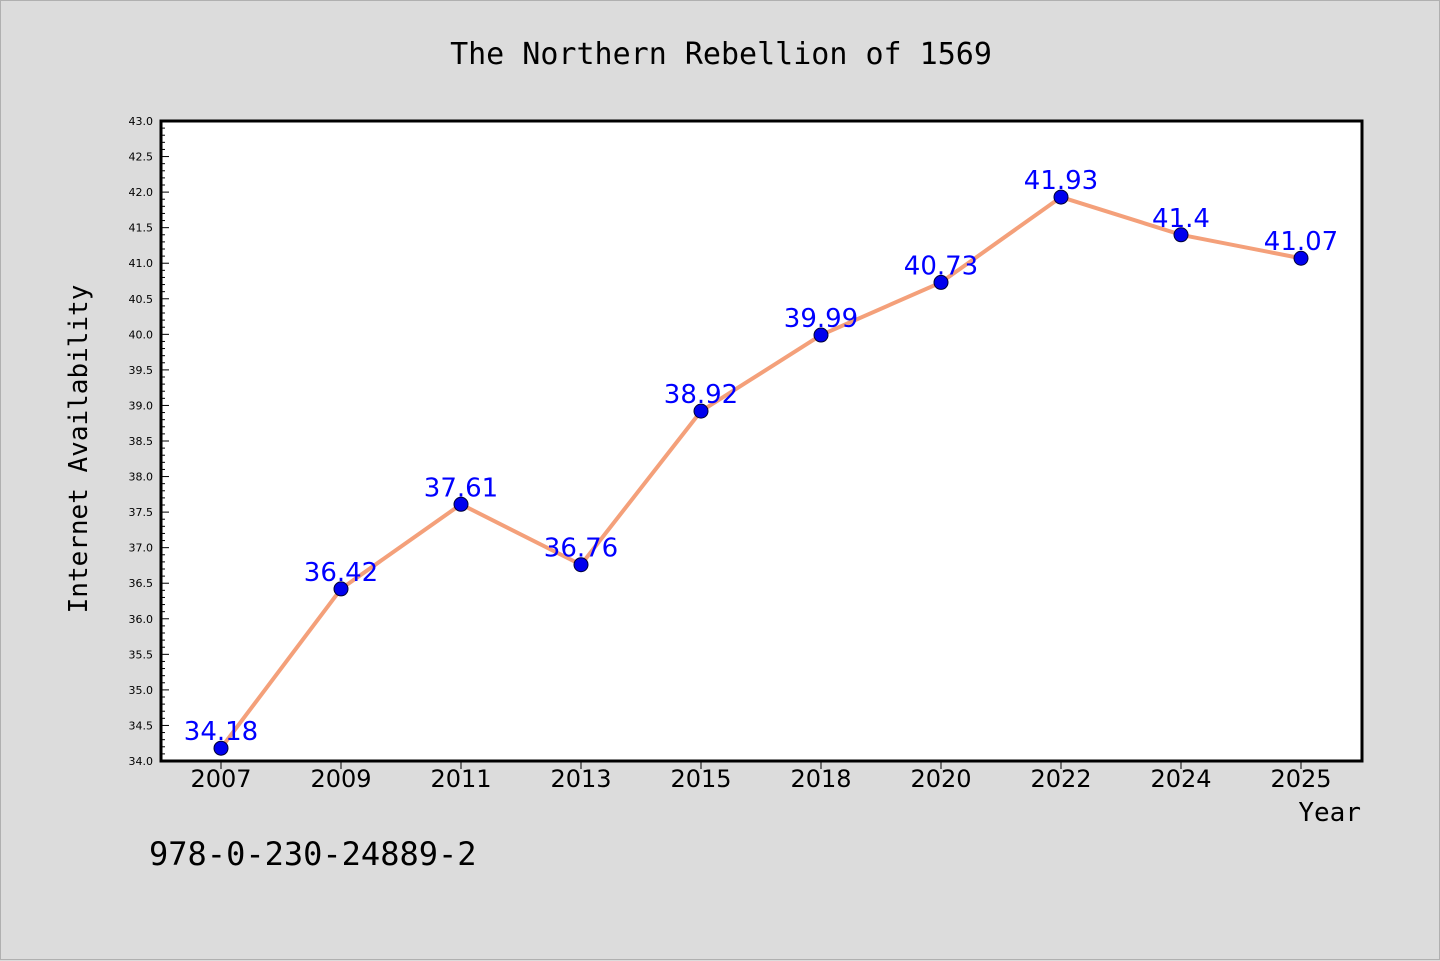  Describe the element at coordinates (79, 449) in the screenshot. I see `y-axis-label: Internet Availability` at that location.